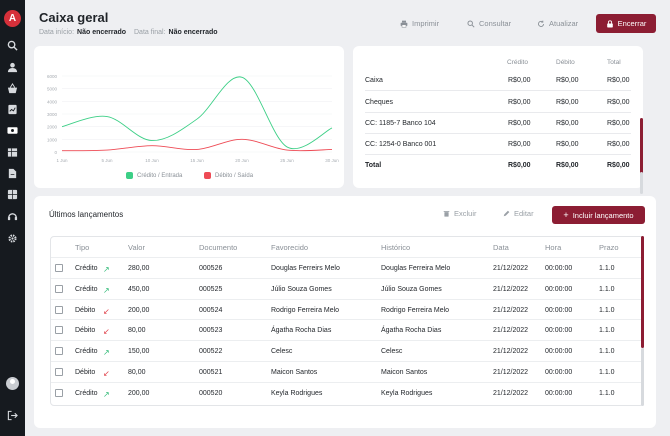 This screenshot has height=436, width=670. Describe the element at coordinates (107, 160) in the screenshot. I see `x-tick-label: 5 Jun` at that location.